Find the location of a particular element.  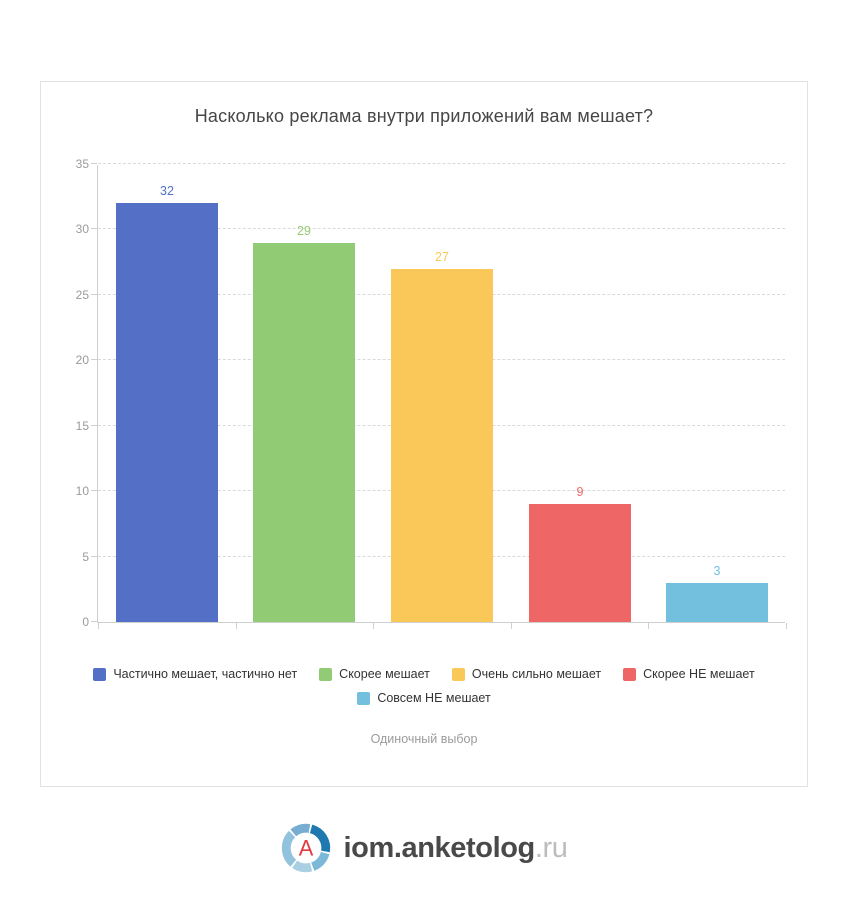

y-axis-label: 35 is located at coordinates (82, 164).